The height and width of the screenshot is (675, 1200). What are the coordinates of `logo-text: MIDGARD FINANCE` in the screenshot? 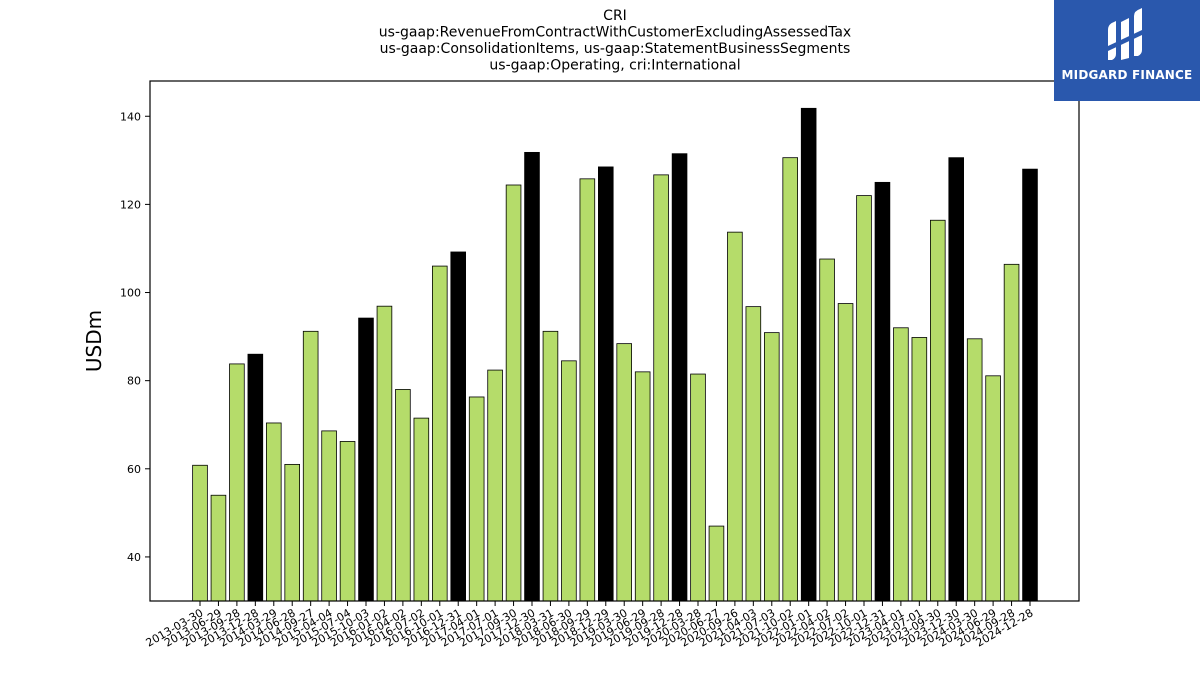 It's located at (1127, 75).